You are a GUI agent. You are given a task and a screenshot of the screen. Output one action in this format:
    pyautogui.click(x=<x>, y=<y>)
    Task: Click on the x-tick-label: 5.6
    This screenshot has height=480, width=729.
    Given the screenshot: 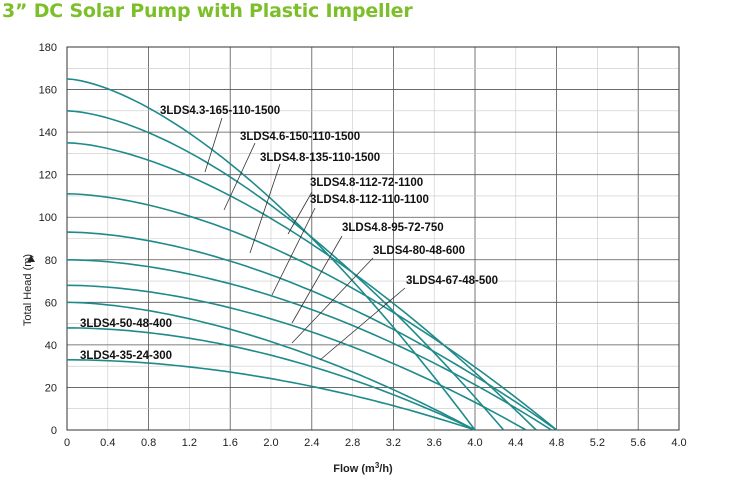 What is the action you would take?
    pyautogui.click(x=638, y=443)
    